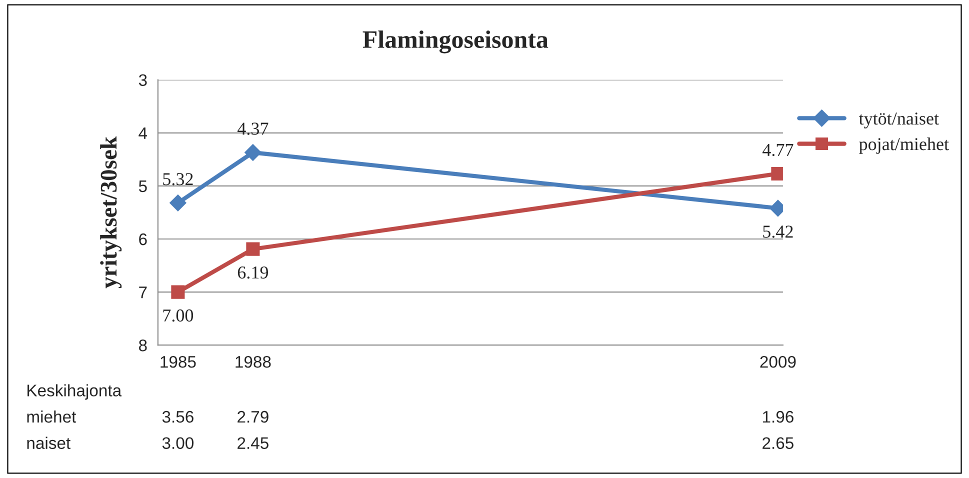  What do you see at coordinates (142, 186) in the screenshot?
I see `y-tick-label: 5` at bounding box center [142, 186].